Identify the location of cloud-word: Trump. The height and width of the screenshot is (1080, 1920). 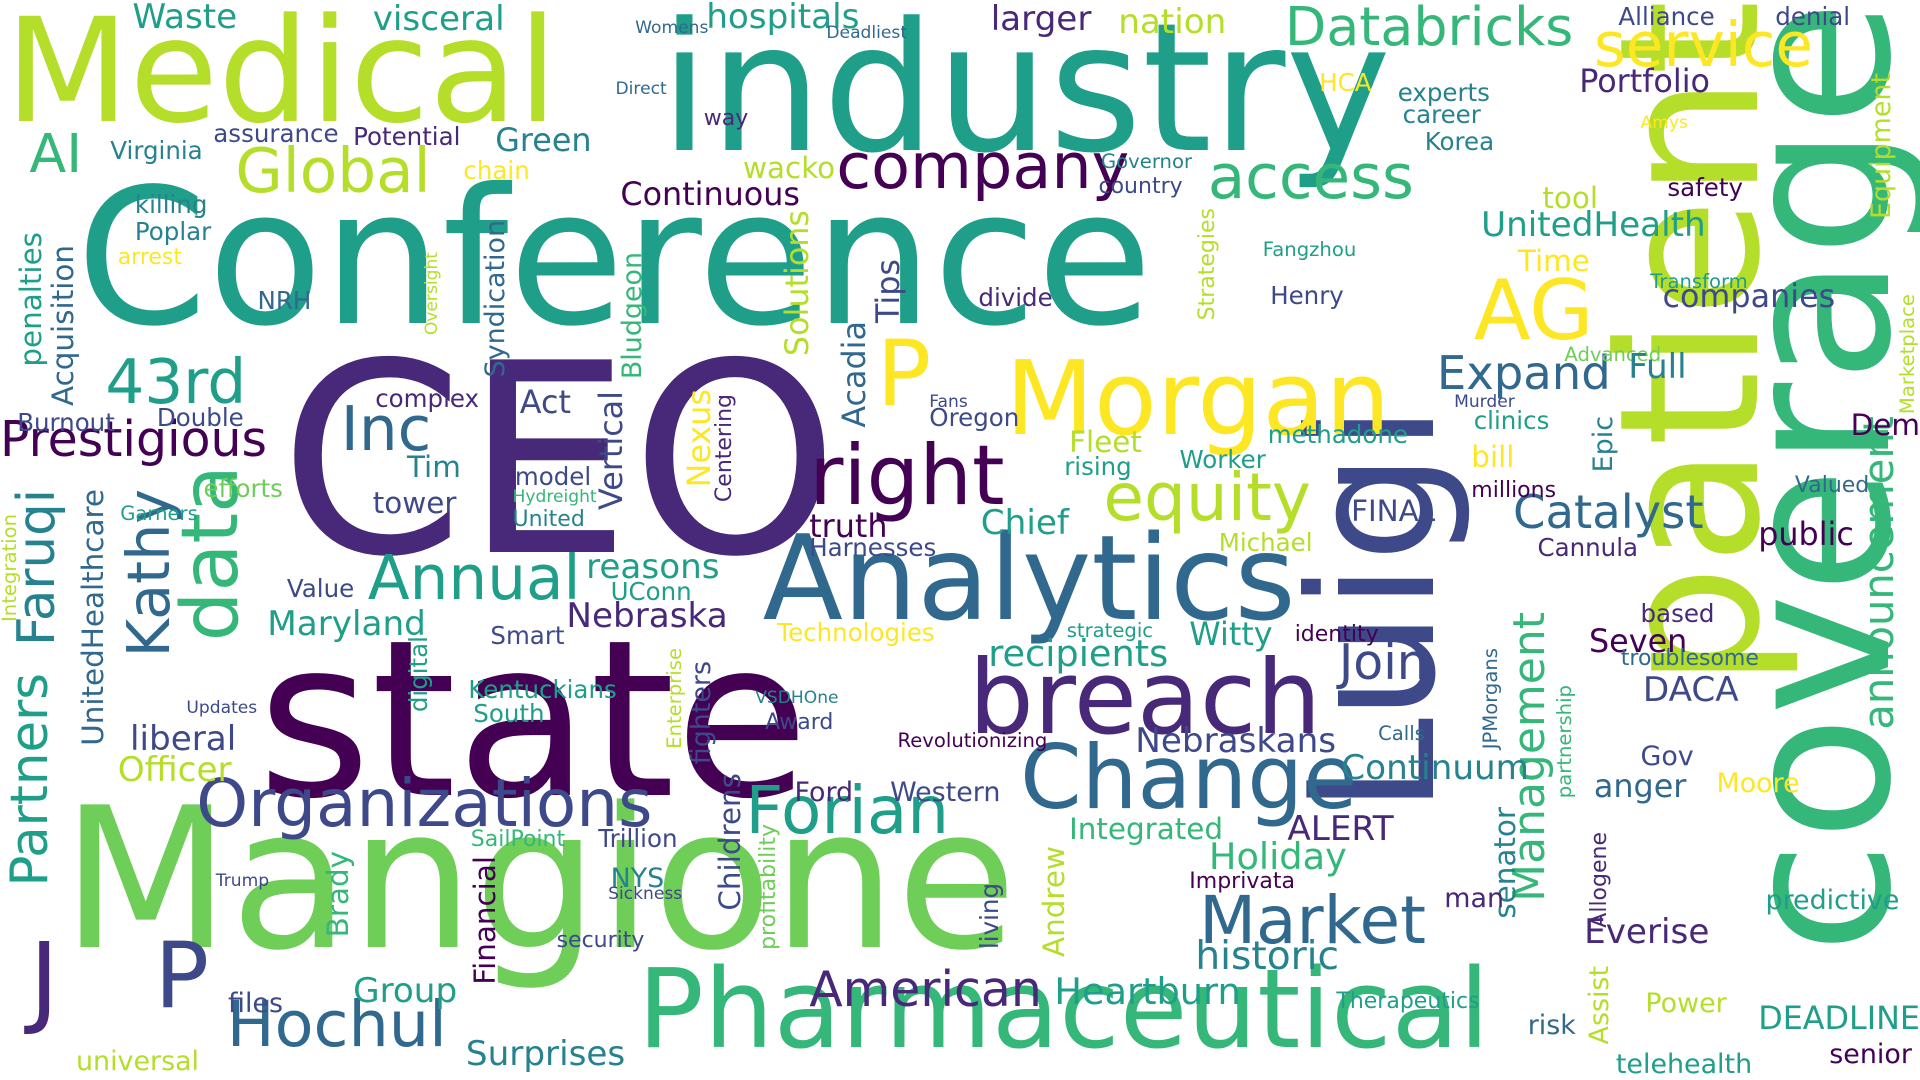
(242, 881).